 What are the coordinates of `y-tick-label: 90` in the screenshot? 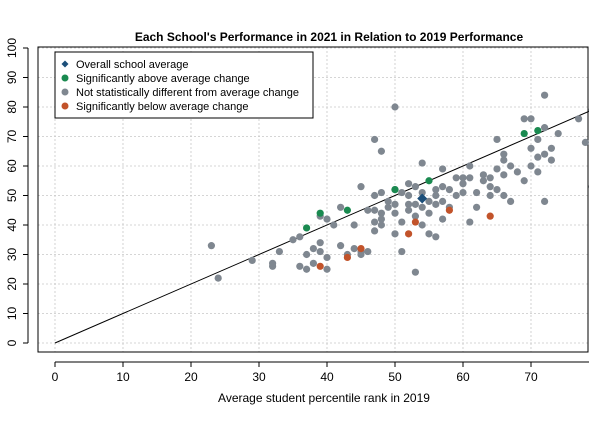 It's located at (12, 78).